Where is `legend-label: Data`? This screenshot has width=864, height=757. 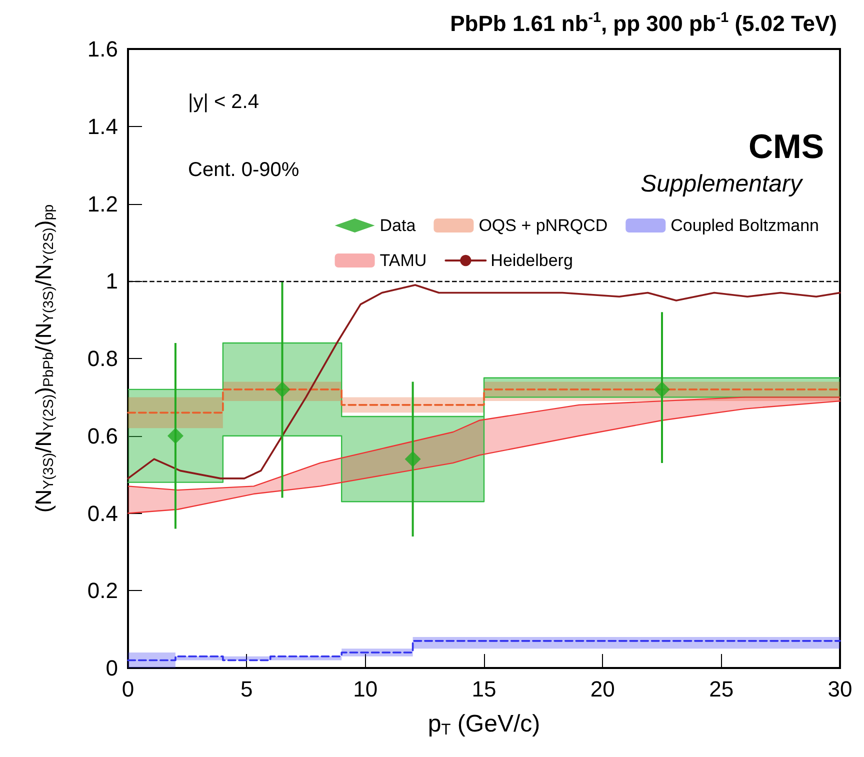 legend-label: Data is located at coordinates (398, 225).